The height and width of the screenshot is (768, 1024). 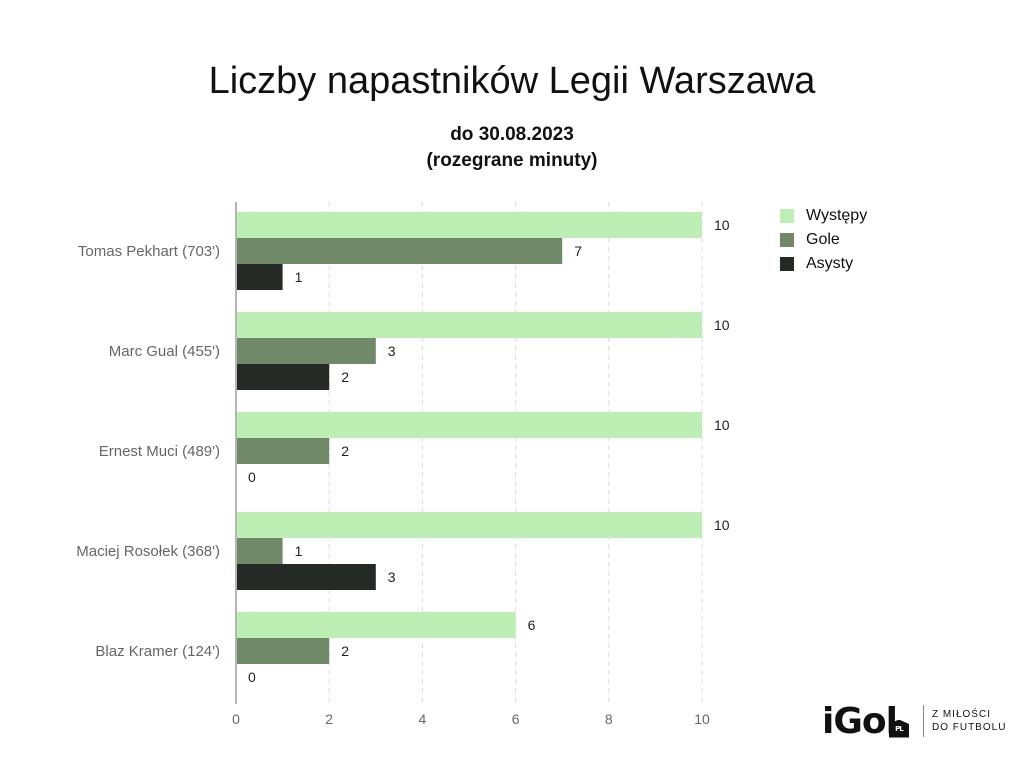 What do you see at coordinates (702, 719) in the screenshot?
I see `x-tick-label: 10` at bounding box center [702, 719].